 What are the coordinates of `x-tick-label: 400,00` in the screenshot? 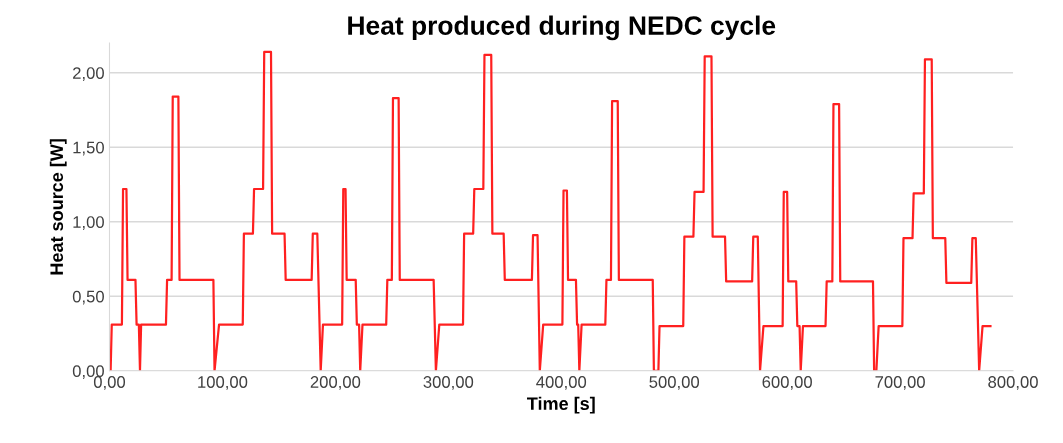 It's located at (561, 383).